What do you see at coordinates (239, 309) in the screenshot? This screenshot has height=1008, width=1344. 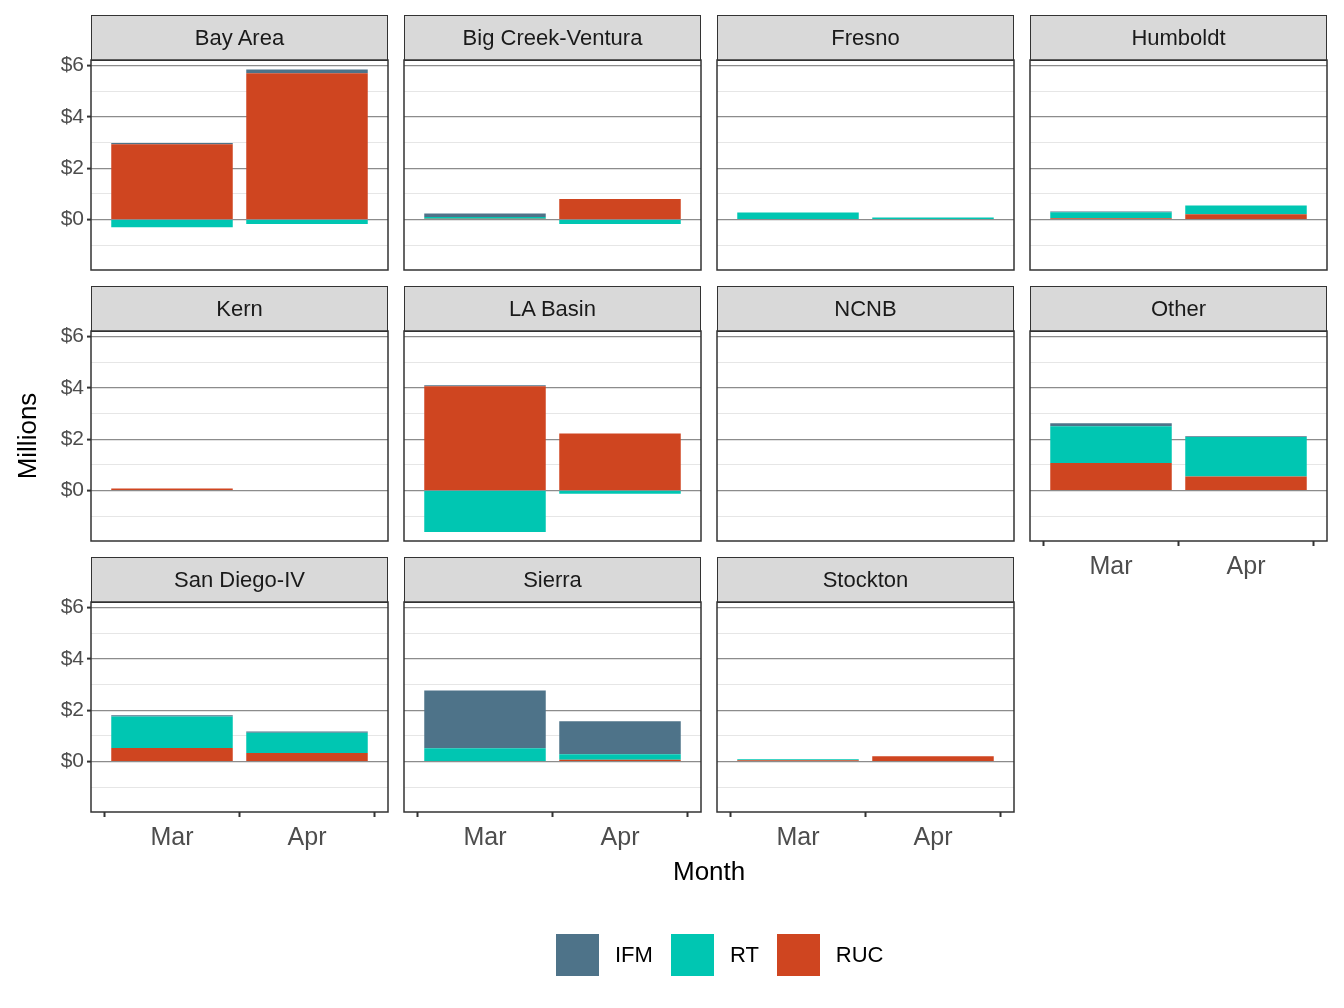 I see `chart-title: Kern` at bounding box center [239, 309].